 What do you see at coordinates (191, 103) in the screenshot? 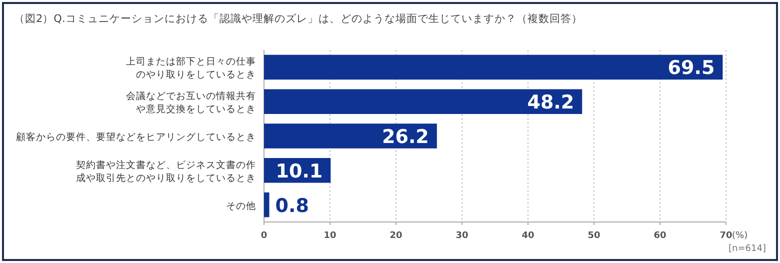
I see `y-tick-label: 会議などでお互いの情報共有や意見交換をしているとき` at bounding box center [191, 103].